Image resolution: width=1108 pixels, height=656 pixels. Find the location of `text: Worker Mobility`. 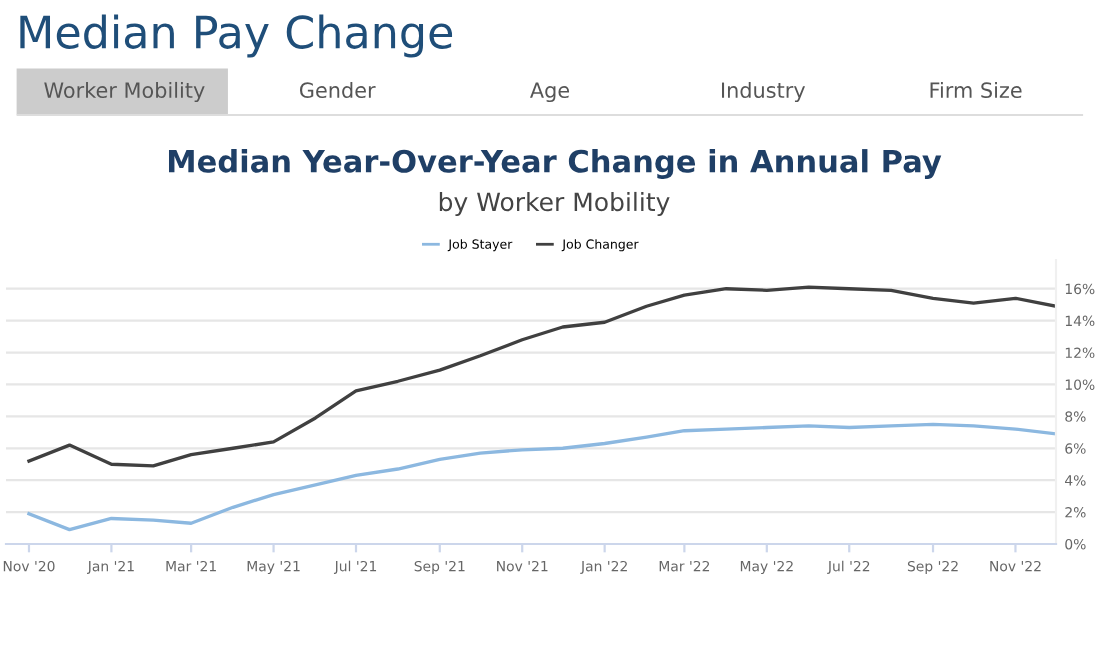

text: Worker Mobility is located at coordinates (124, 92).